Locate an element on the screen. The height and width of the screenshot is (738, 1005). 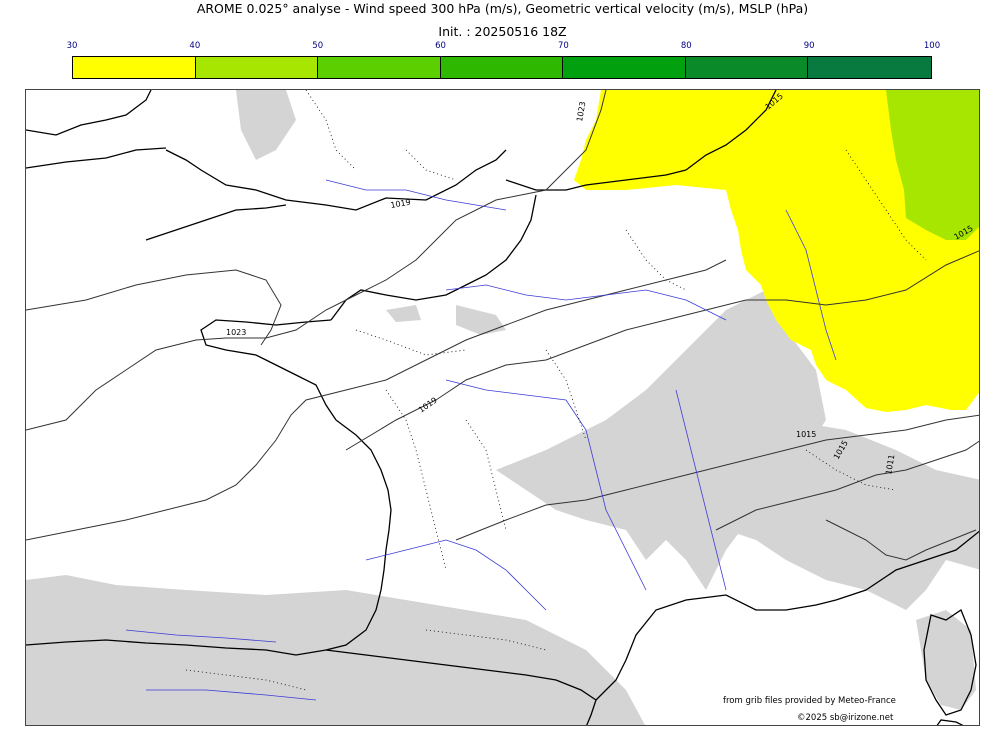
colorbar-tick-label: 50 is located at coordinates (318, 46).